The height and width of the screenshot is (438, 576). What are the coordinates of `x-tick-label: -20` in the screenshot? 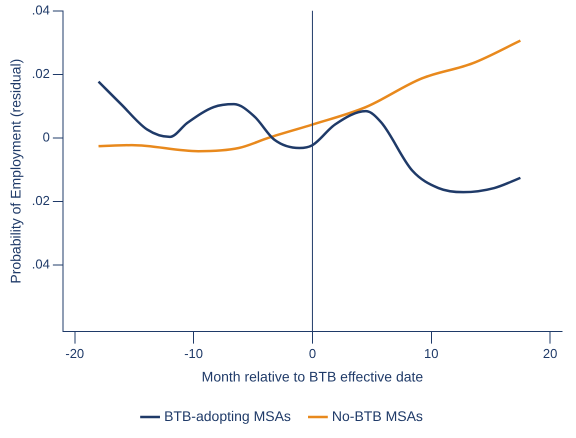 It's located at (74, 353).